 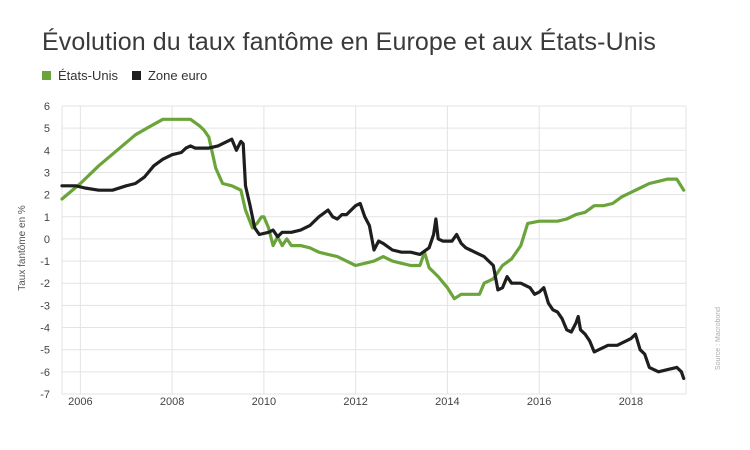 I want to click on x-tick-label: 2016, so click(x=539, y=402).